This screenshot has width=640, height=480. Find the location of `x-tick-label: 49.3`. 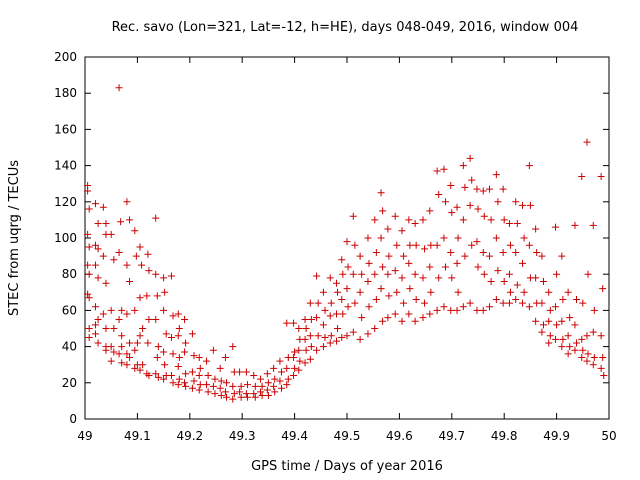

x-tick-label: 49.3 is located at coordinates (242, 436).